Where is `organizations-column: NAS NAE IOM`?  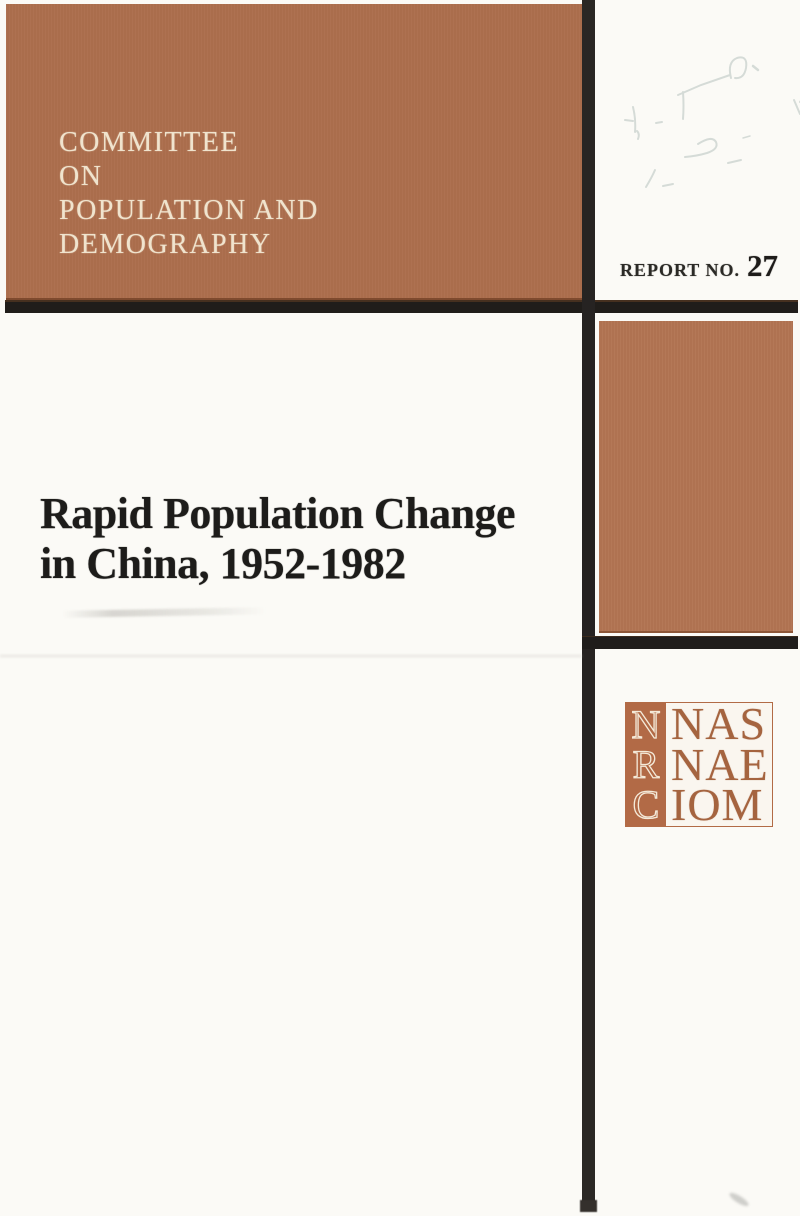 organizations-column: NAS NAE IOM is located at coordinates (719, 764).